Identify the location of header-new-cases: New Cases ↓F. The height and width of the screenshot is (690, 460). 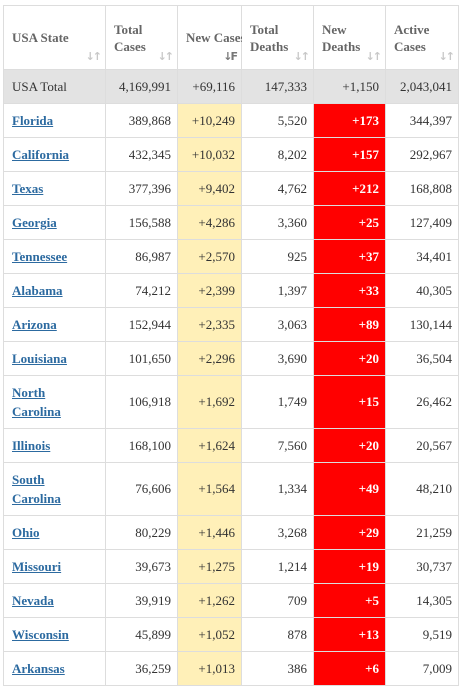
(211, 37).